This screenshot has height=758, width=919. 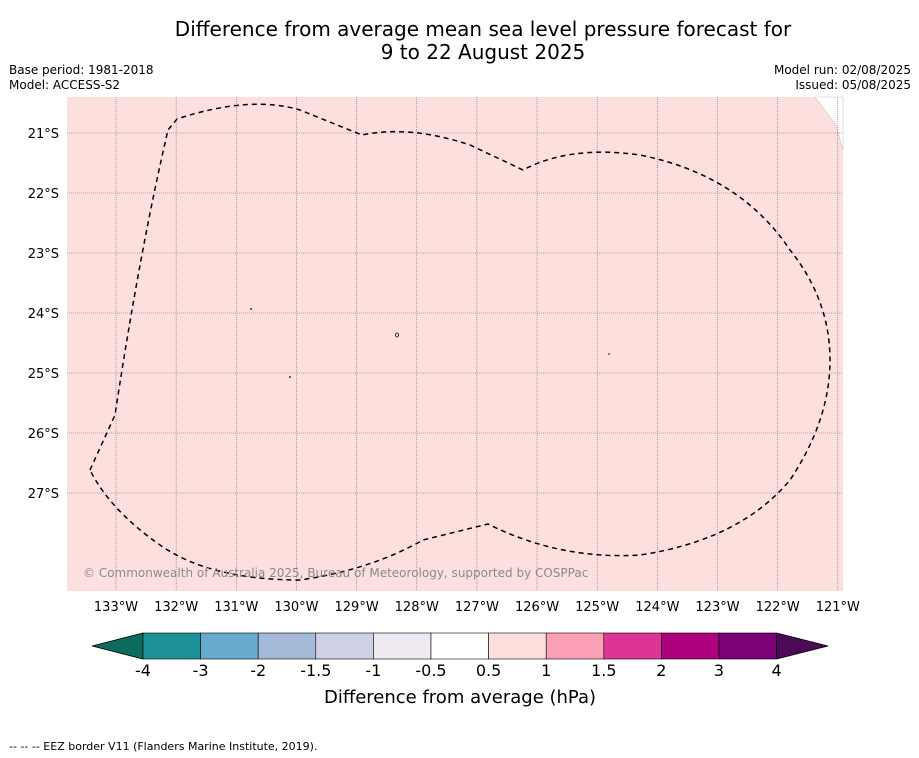 I want to click on lon-label: 131°W, so click(x=236, y=607).